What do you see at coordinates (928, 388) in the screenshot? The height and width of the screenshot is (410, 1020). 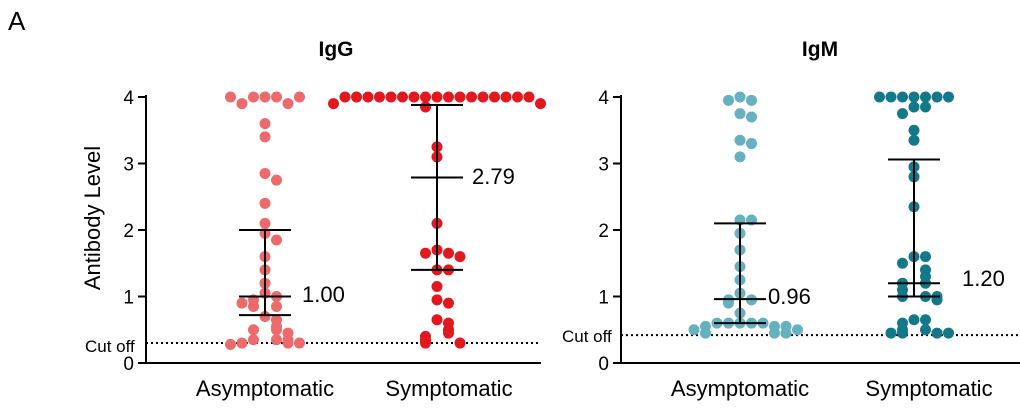 I see `category-label-igm-symptomatic: Symptomatic` at bounding box center [928, 388].